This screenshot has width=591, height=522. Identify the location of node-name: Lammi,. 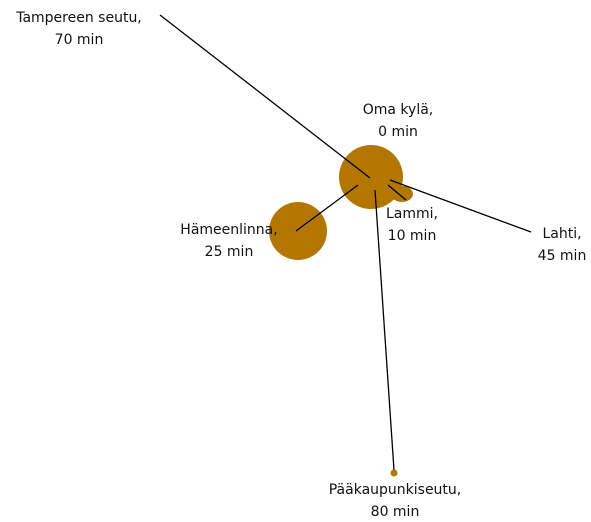
(412, 214).